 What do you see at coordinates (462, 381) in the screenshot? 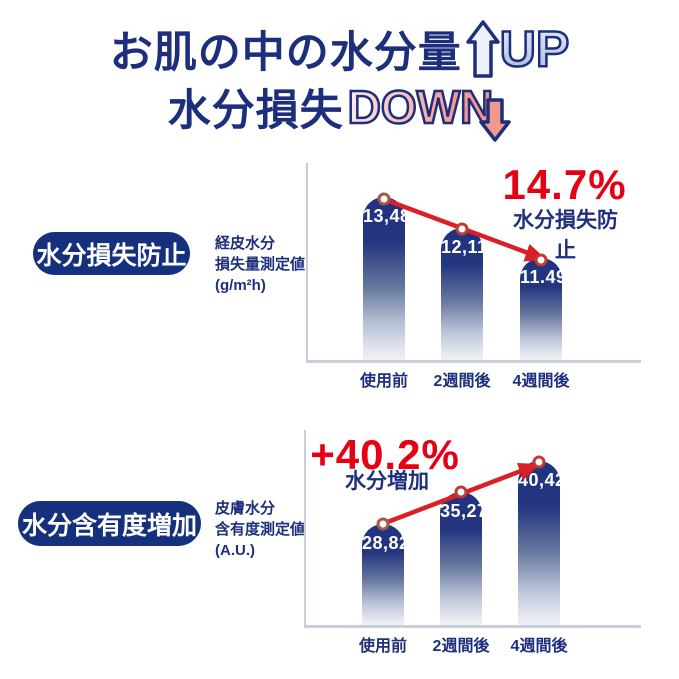
I see `chart1-tick-2weeks: 2週間後` at bounding box center [462, 381].